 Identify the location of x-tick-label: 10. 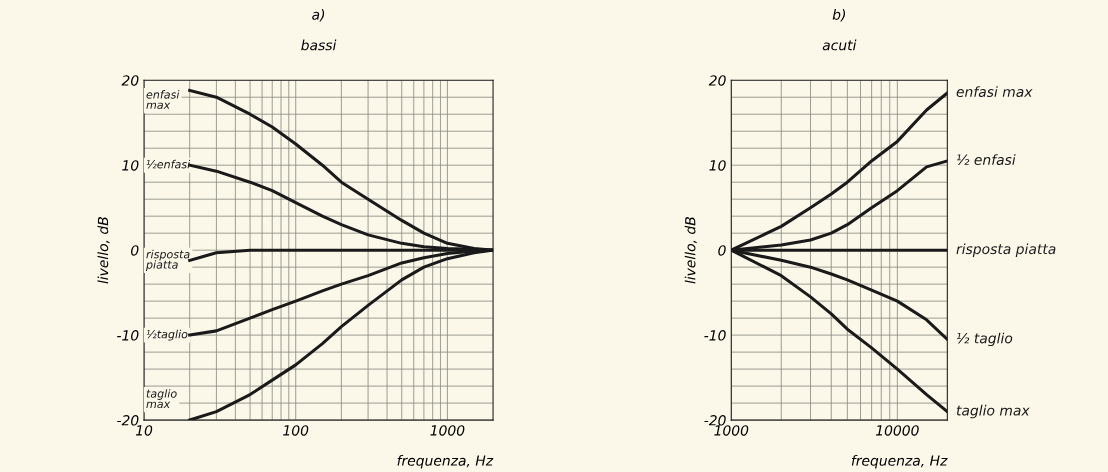
(144, 430).